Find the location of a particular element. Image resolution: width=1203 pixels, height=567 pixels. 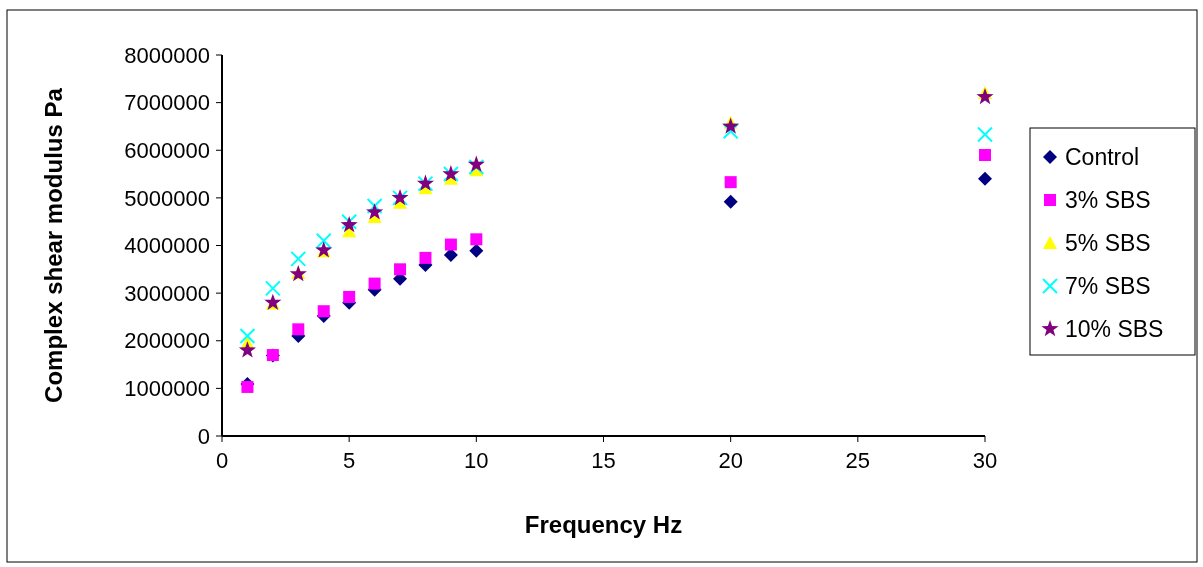

y-tick-label: 4000000 is located at coordinates (167, 246).